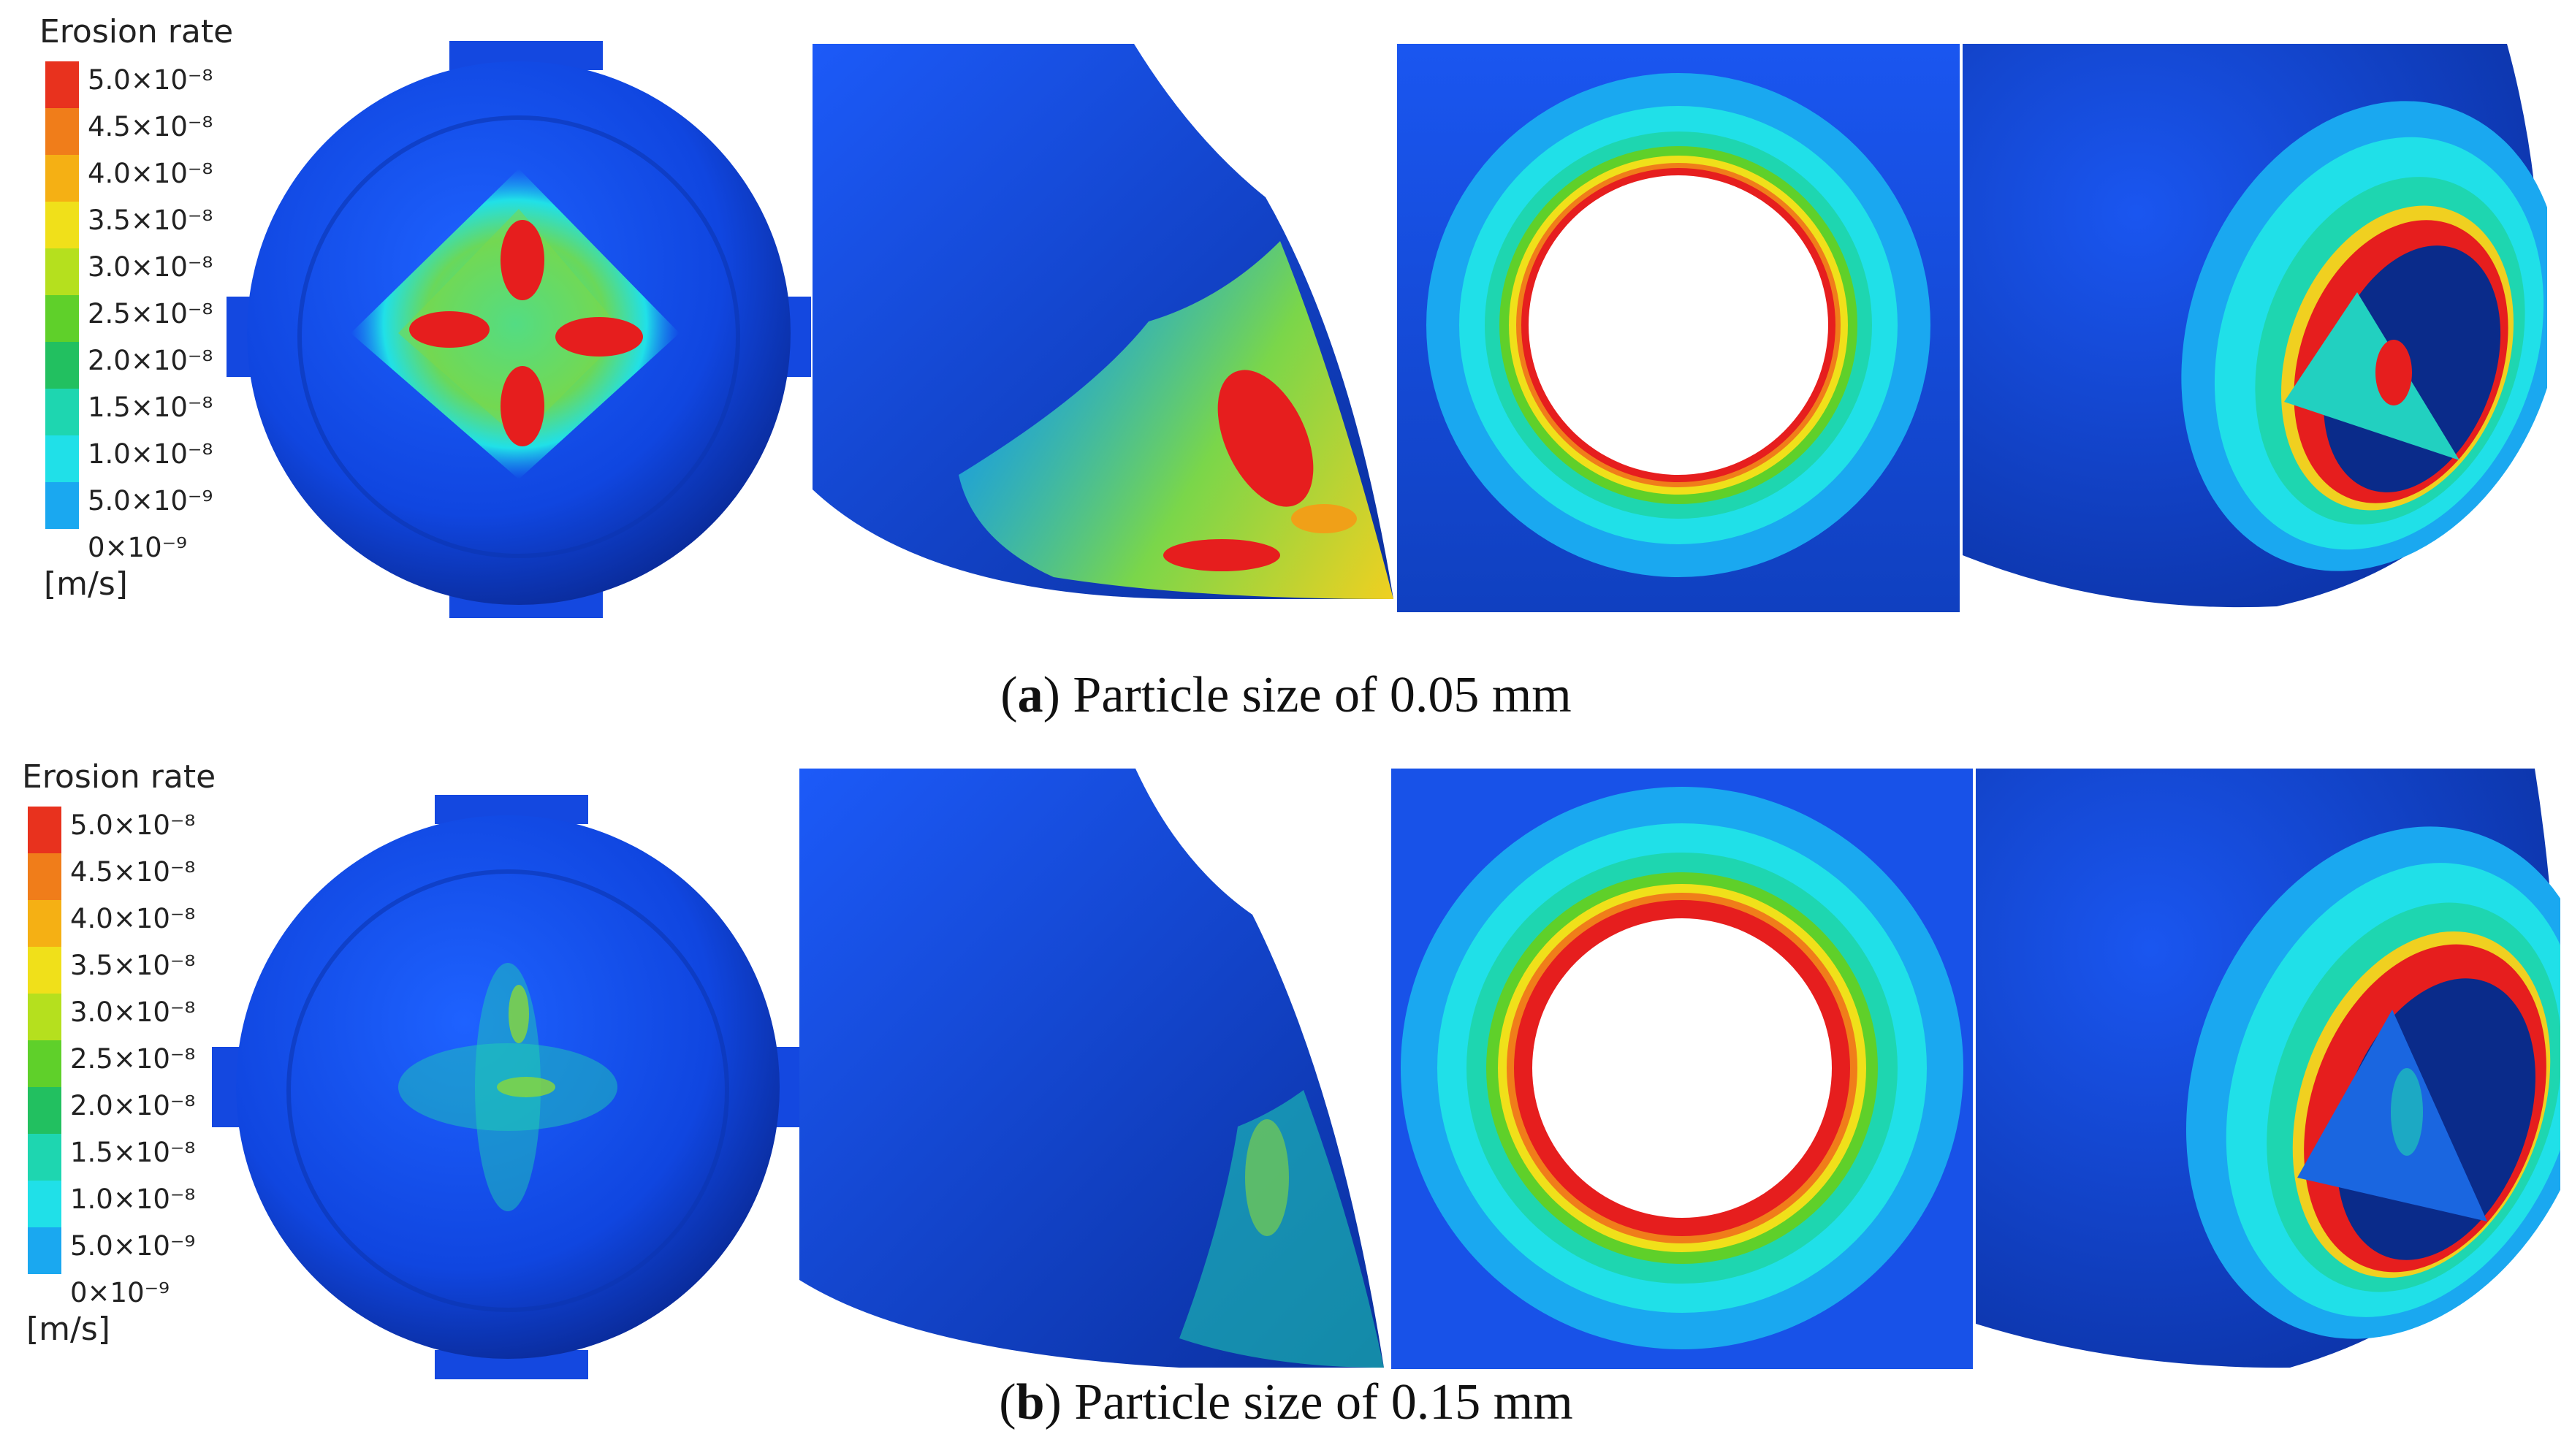 The image size is (2572, 1456). I want to click on panel-caption-b: (b) Particle size of 0.15 mm, so click(1286, 1402).